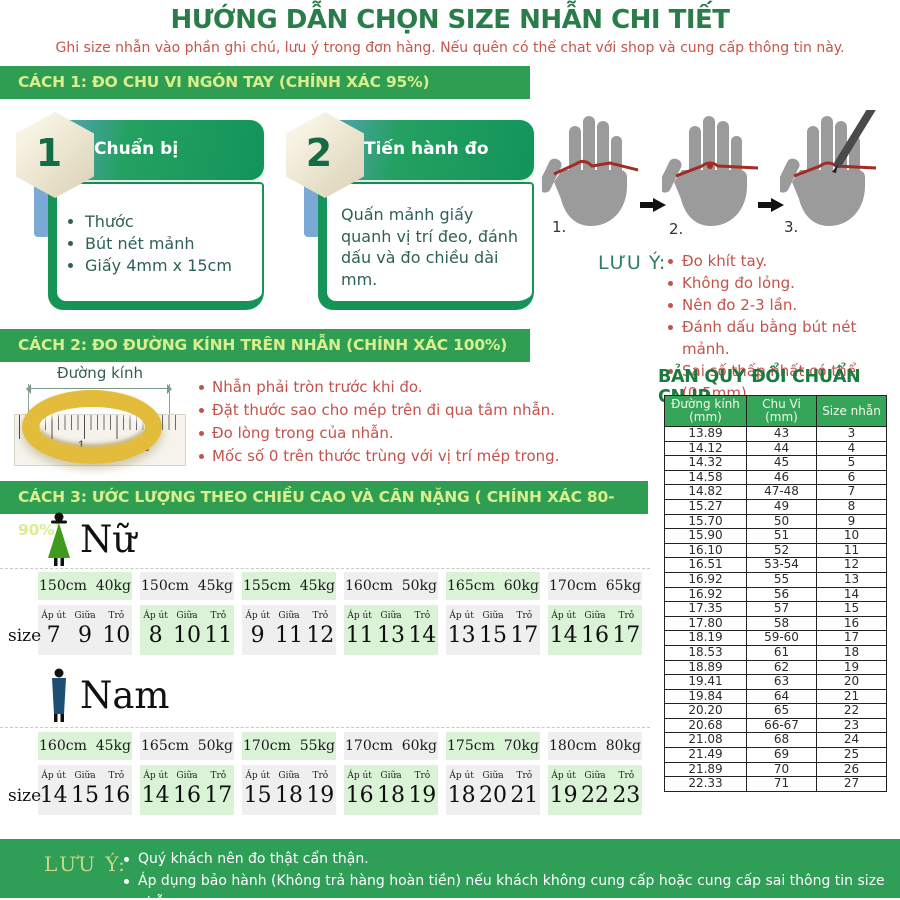 Image resolution: width=900 pixels, height=900 pixels. What do you see at coordinates (851, 565) in the screenshot?
I see `table-cell: 12` at bounding box center [851, 565].